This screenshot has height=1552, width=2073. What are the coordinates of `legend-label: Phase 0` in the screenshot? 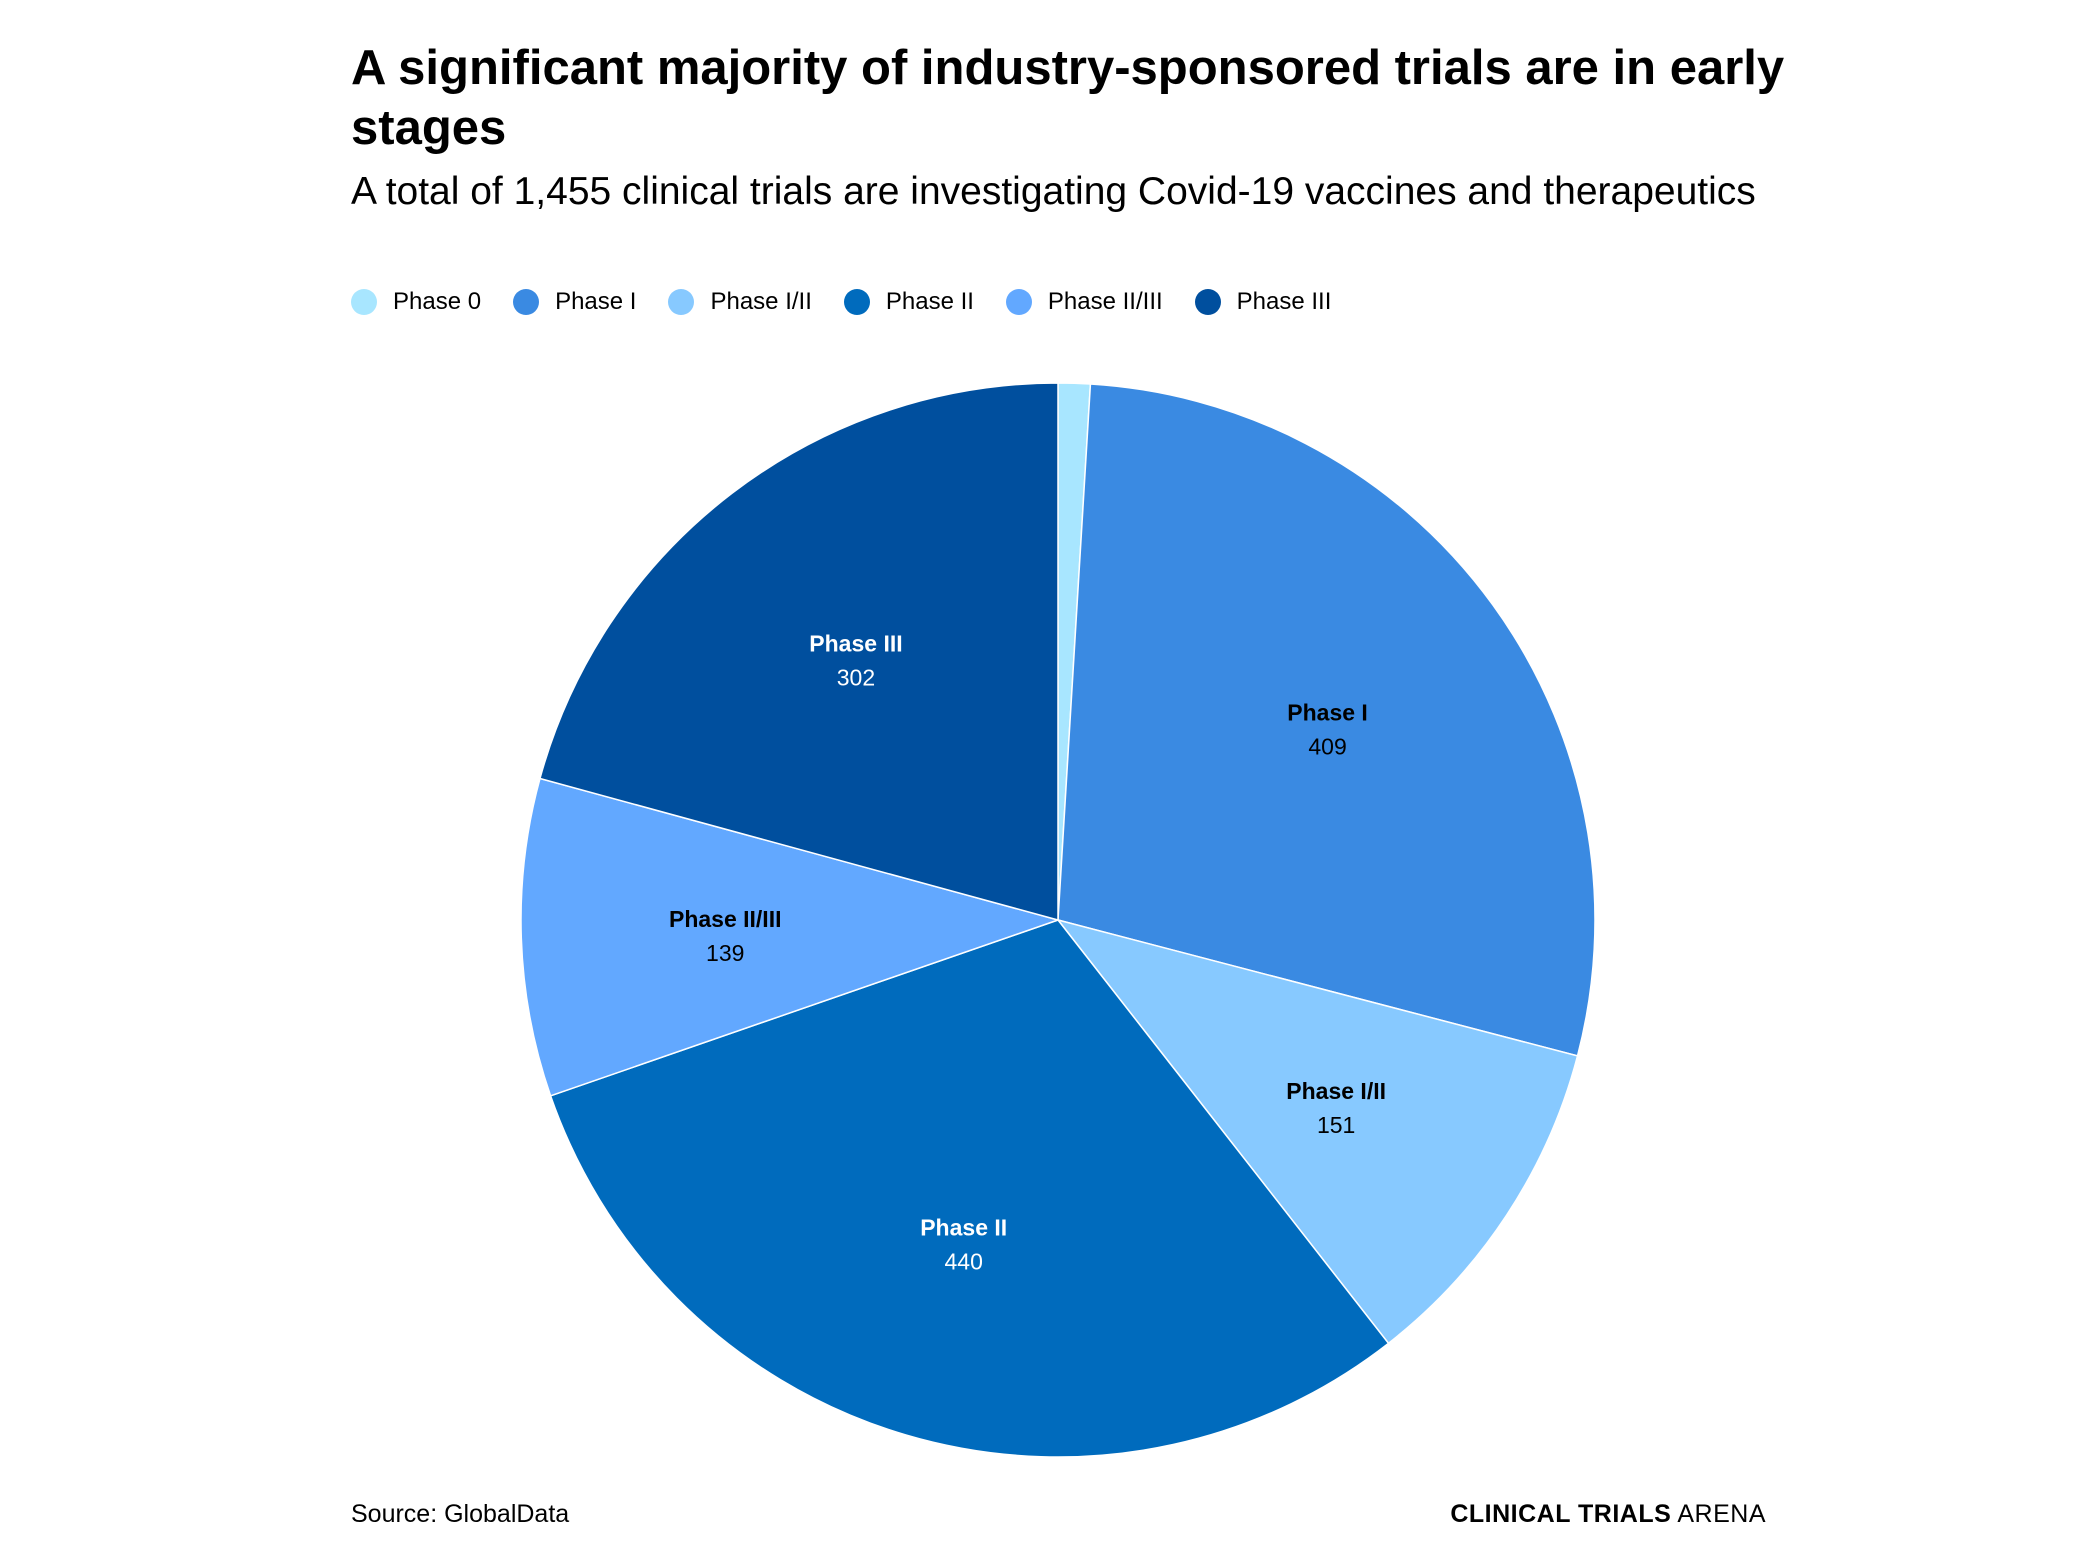 It's located at (437, 301).